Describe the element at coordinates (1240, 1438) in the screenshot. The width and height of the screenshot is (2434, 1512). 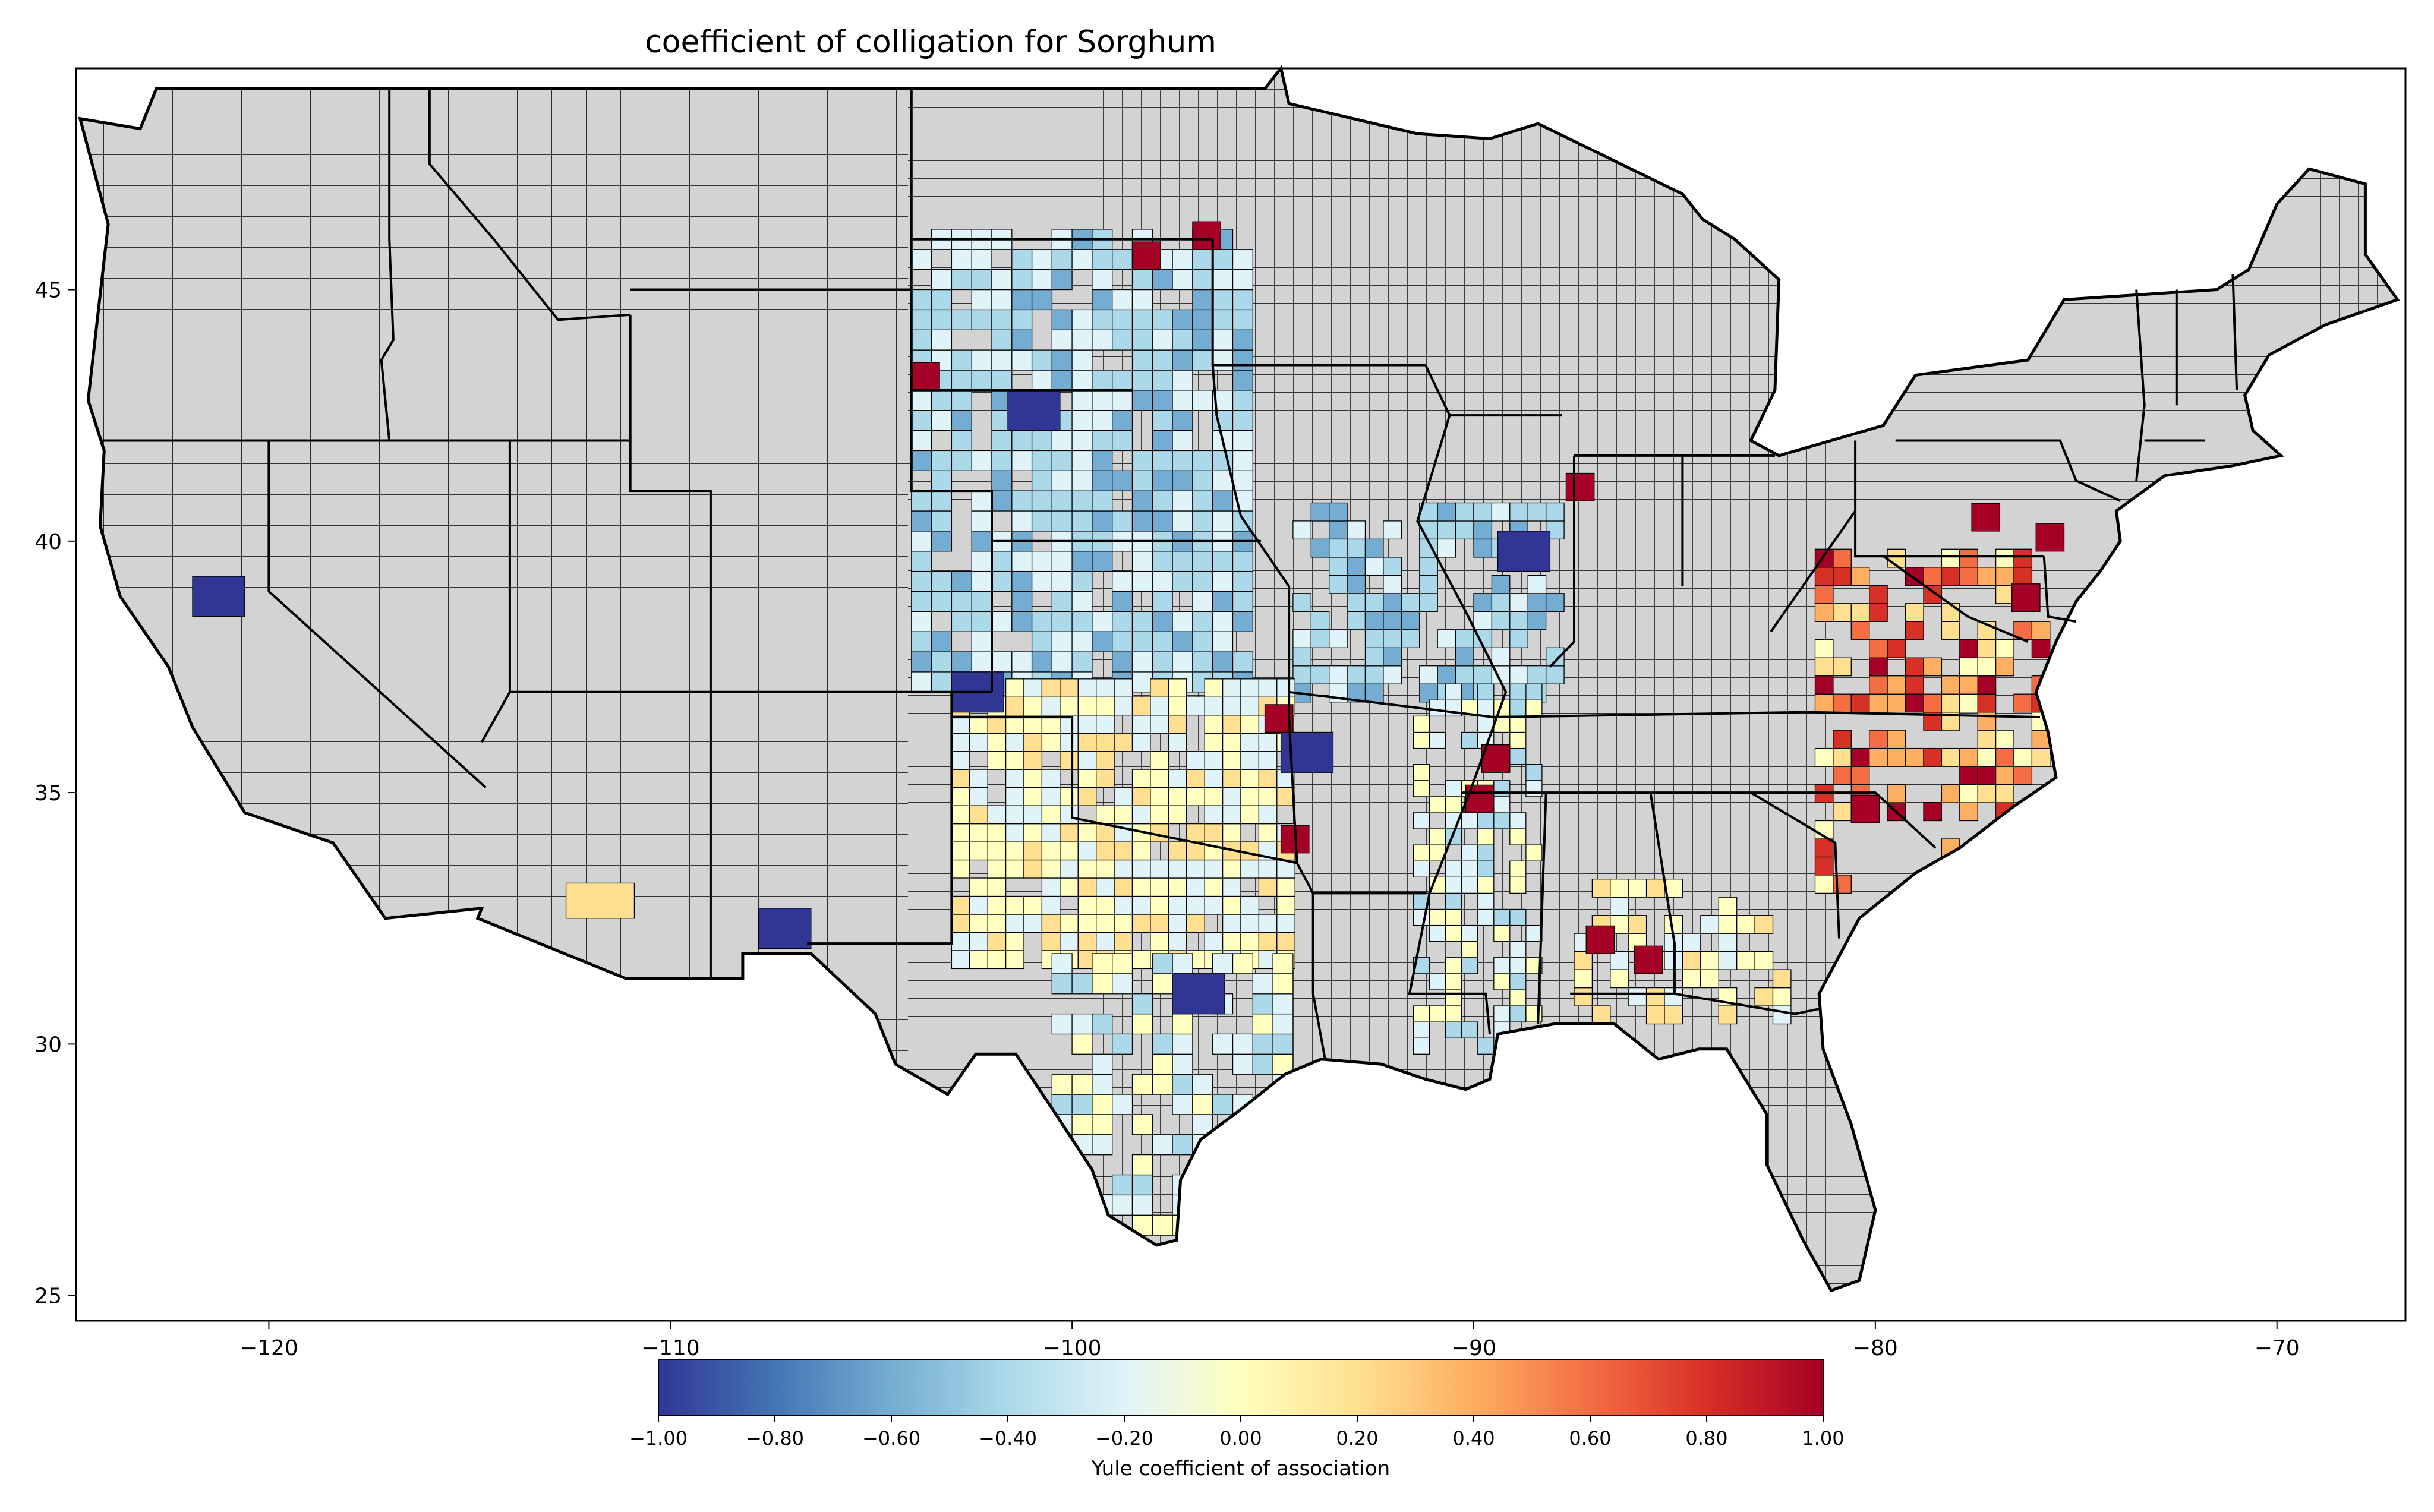
I see `colorbar-tick-label: 0.00` at that location.